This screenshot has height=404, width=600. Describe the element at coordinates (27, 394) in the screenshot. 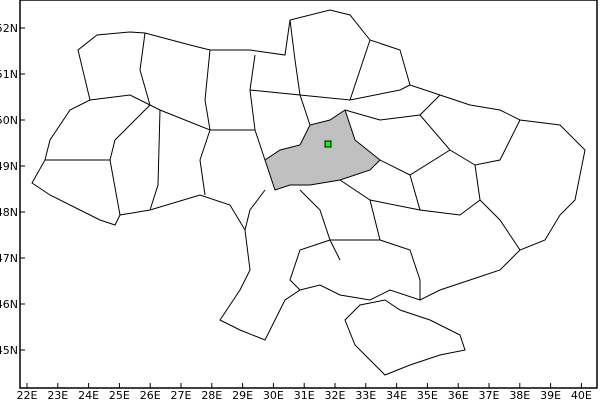

I see `lon-tick-label: 22E` at that location.